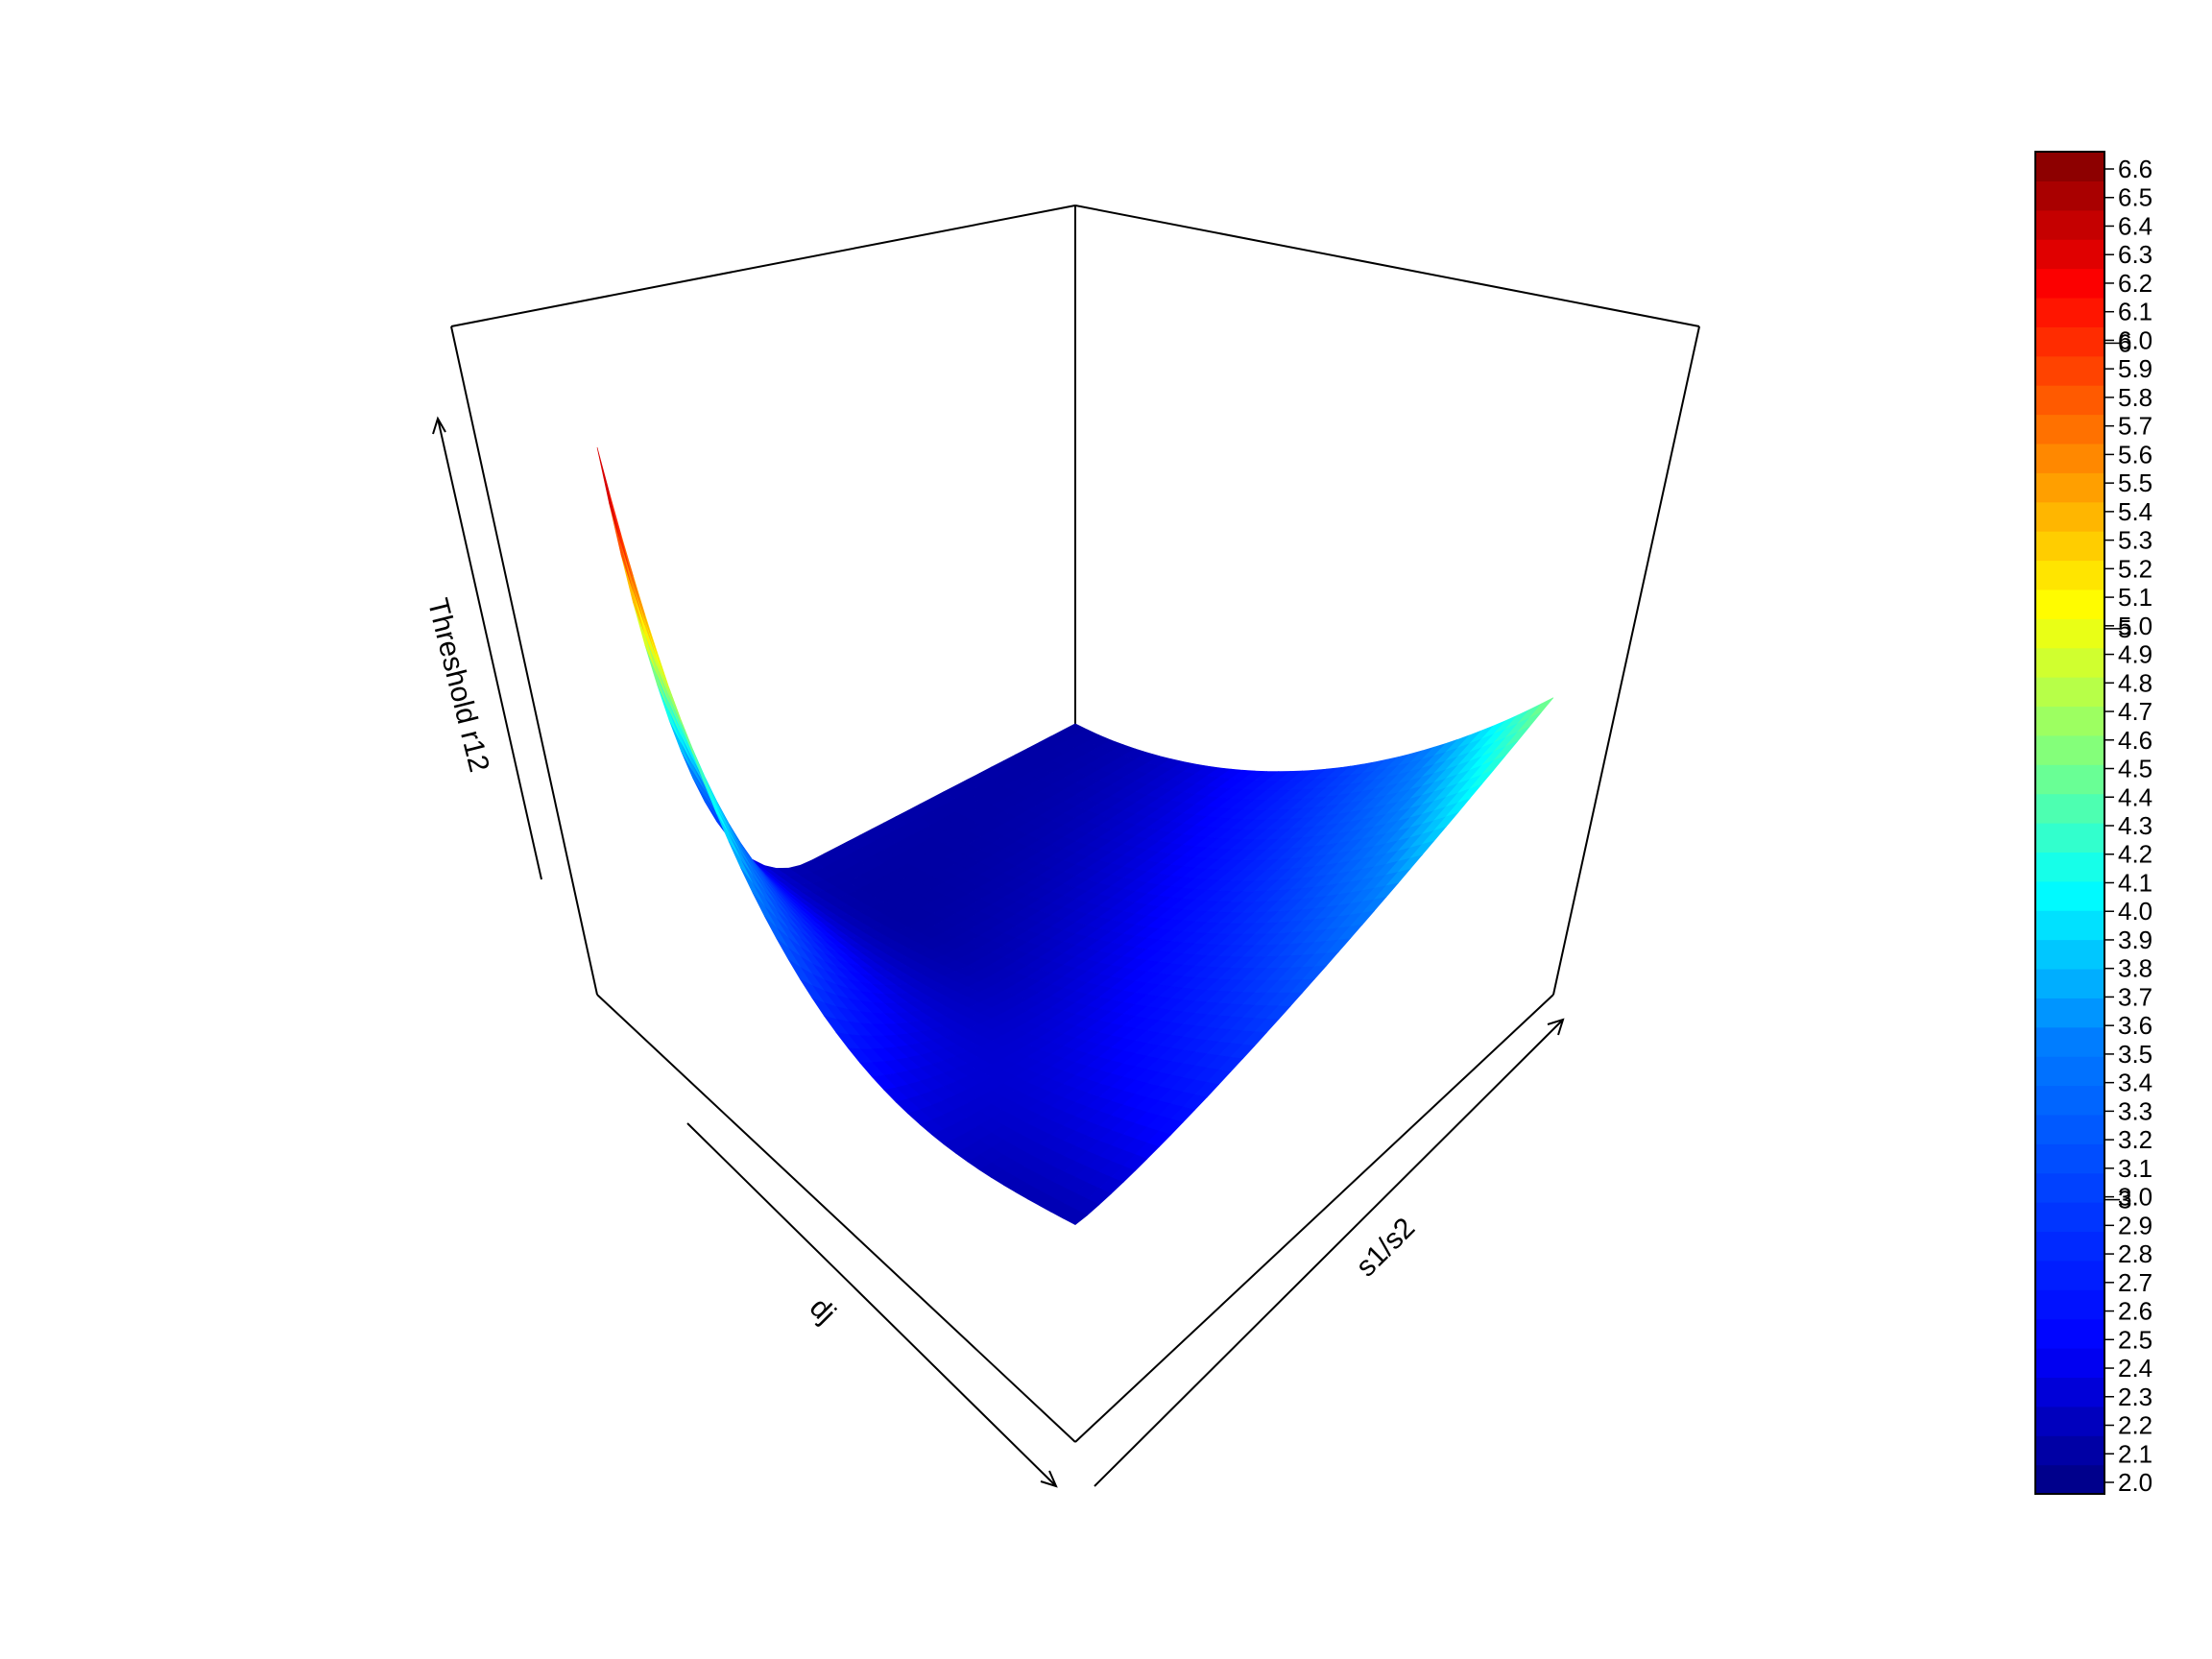  I want to click on colorbar-tick-label: 4.2, so click(2135, 854).